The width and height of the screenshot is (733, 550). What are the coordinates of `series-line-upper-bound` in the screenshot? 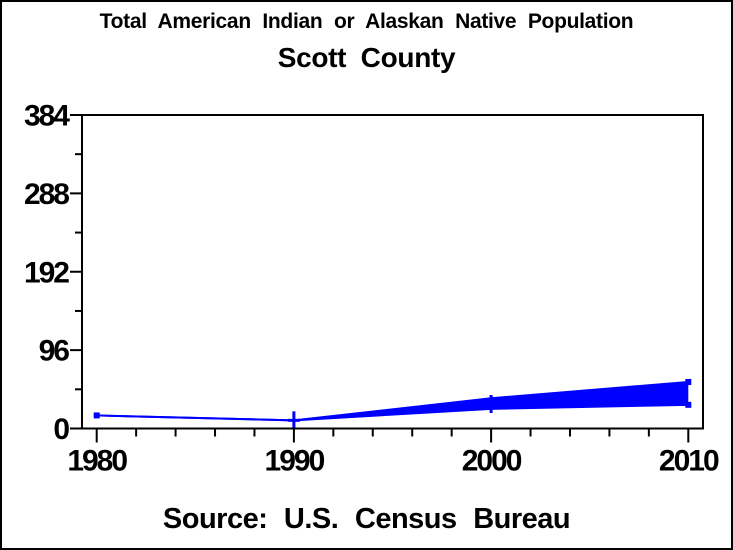 It's located at (392, 401).